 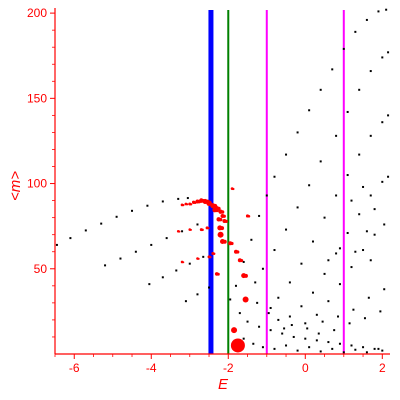 What do you see at coordinates (151, 368) in the screenshot?
I see `x-tick-label: -4` at bounding box center [151, 368].